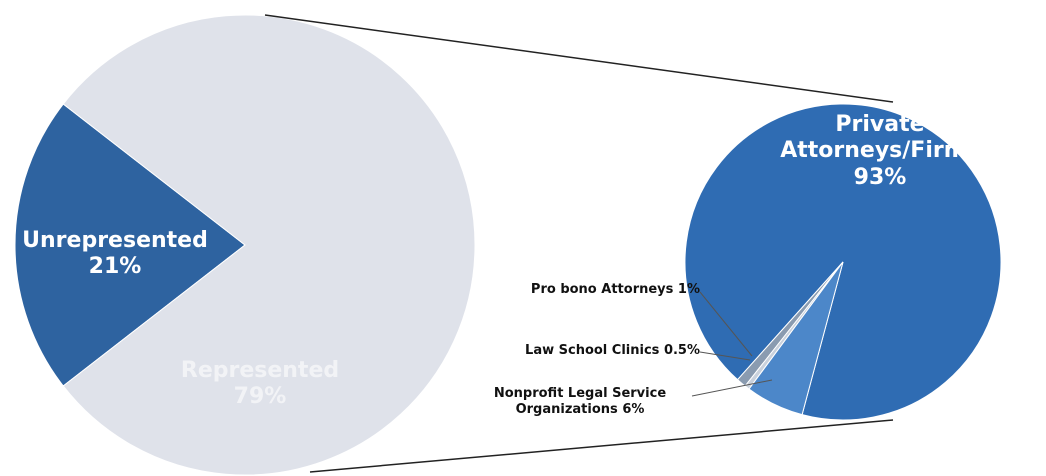 The image size is (1046, 476). Describe the element at coordinates (592, 350) in the screenshot. I see `category-name: Law School Clinics` at that location.